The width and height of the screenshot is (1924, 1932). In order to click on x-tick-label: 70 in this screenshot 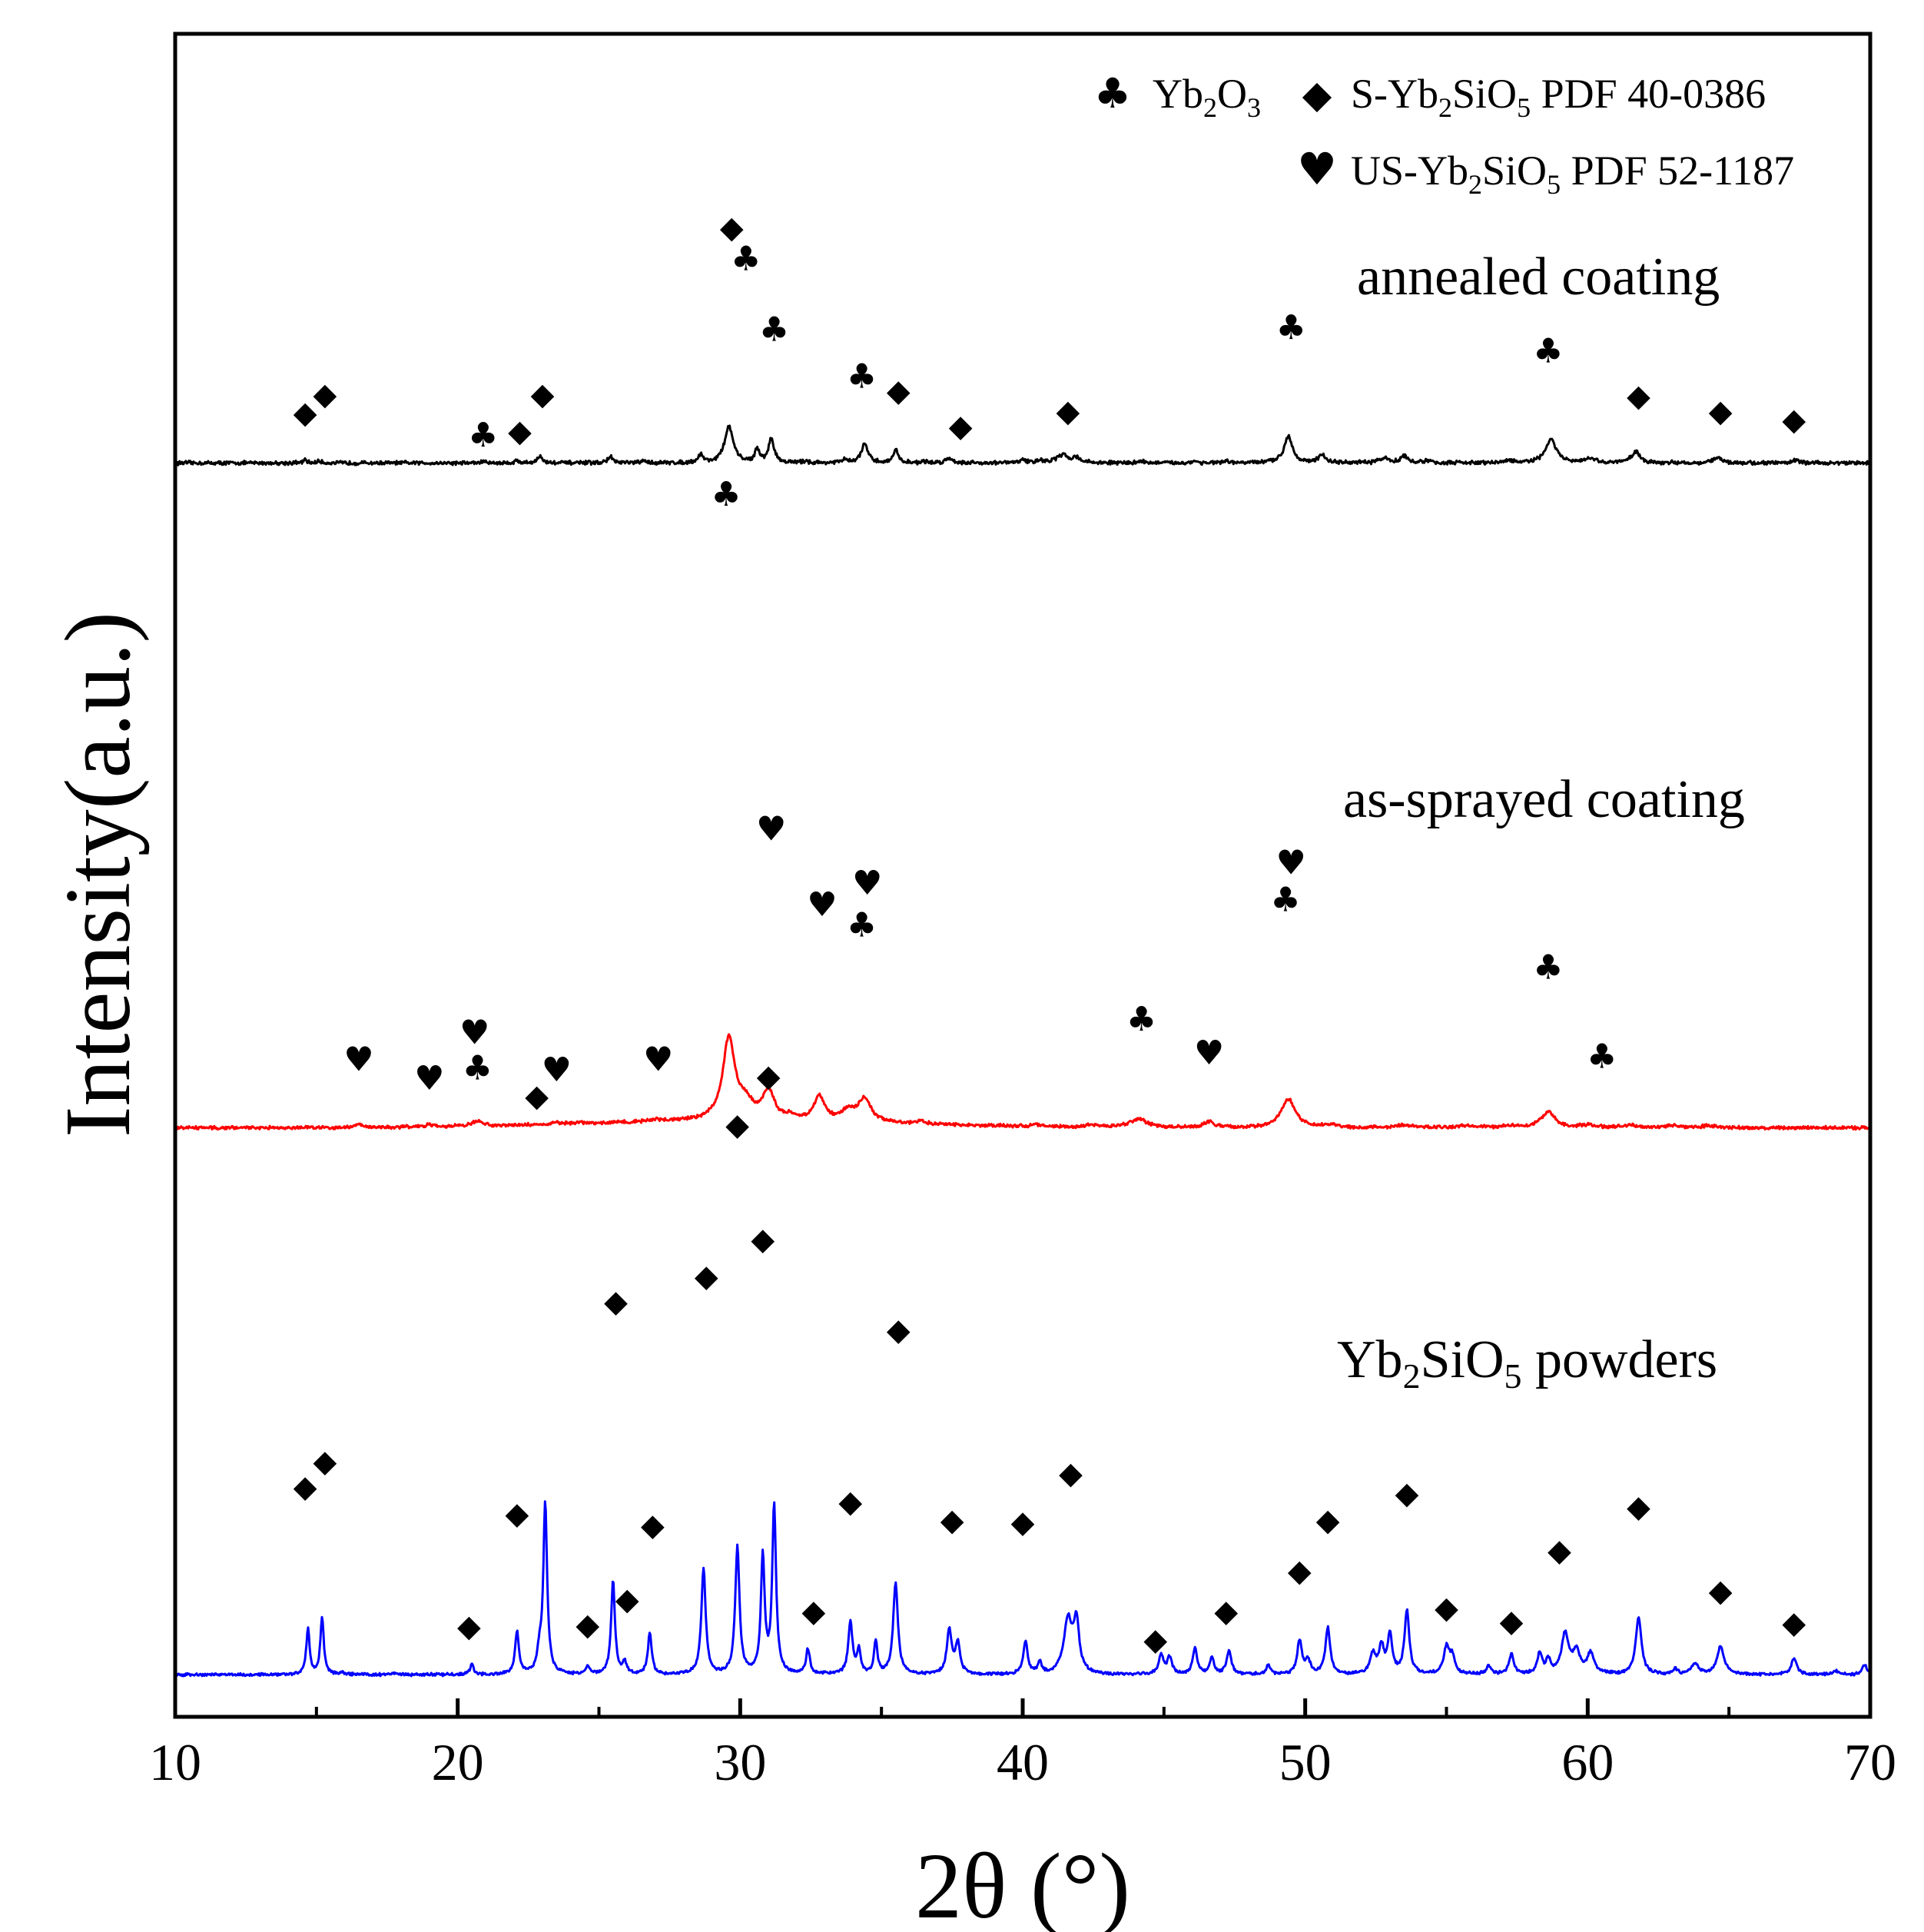, I will do `click(1870, 1762)`.